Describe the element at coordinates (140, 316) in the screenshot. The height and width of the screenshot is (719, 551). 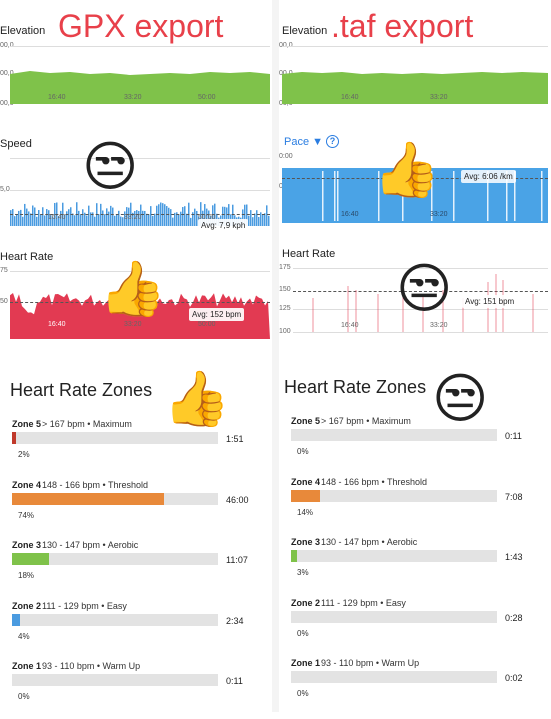
I see `heart-rate-area` at that location.